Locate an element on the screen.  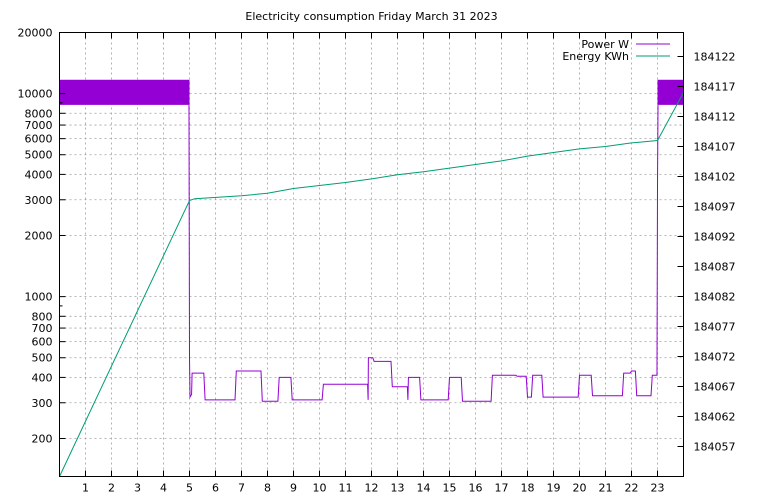
x-tick-label: 10 is located at coordinates (320, 488).